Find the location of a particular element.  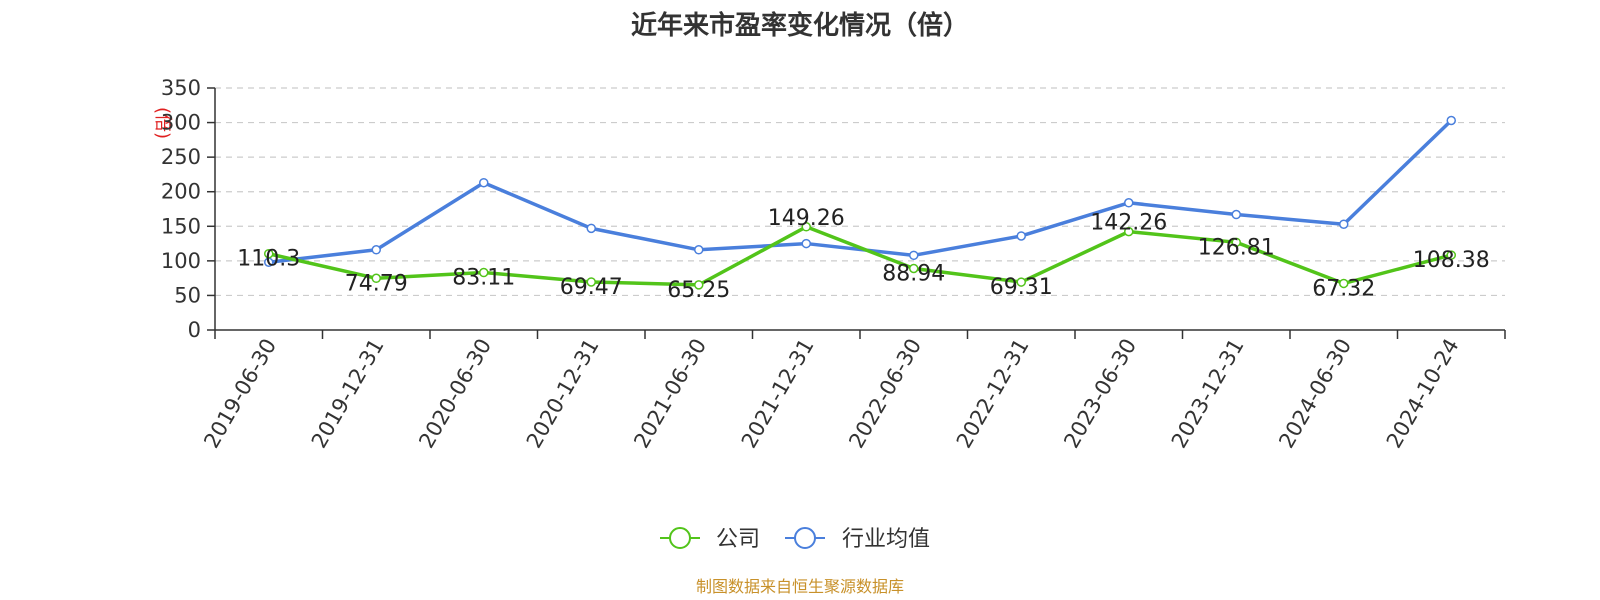

x-tick-label: 2024-06-30 is located at coordinates (1315, 394).